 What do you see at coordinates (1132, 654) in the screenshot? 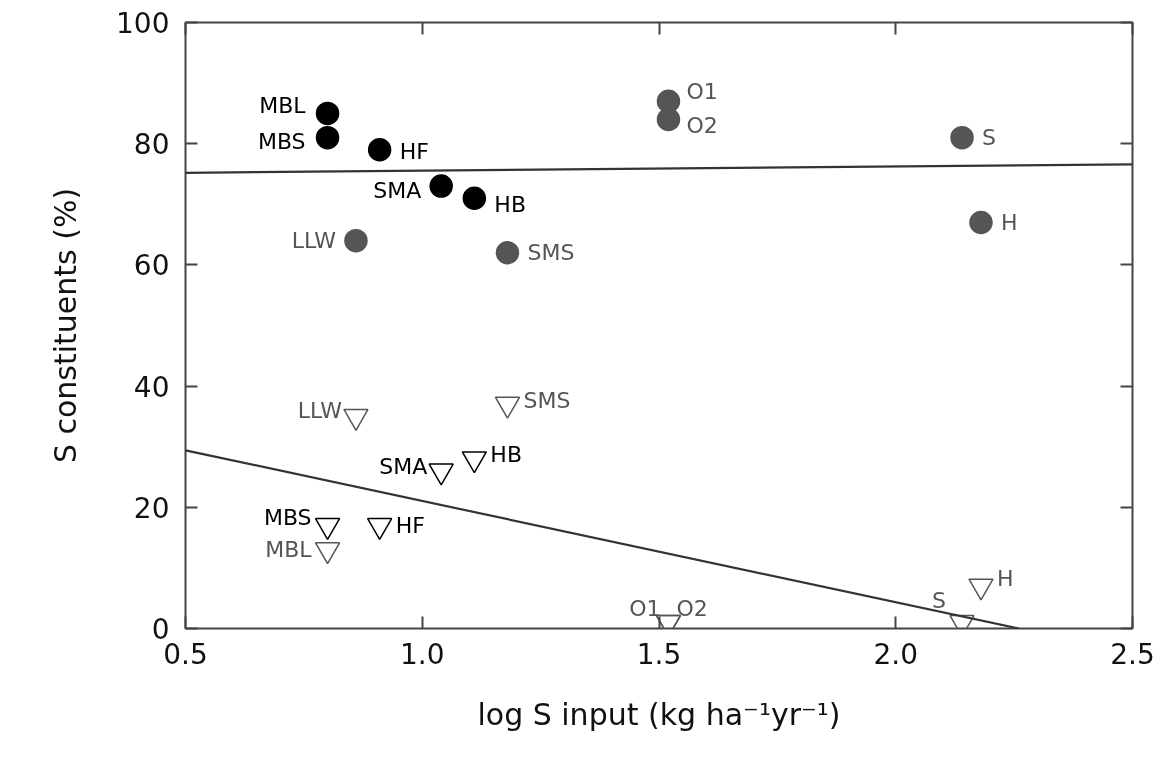
I see `x-tick-label: 2.5` at bounding box center [1132, 654].